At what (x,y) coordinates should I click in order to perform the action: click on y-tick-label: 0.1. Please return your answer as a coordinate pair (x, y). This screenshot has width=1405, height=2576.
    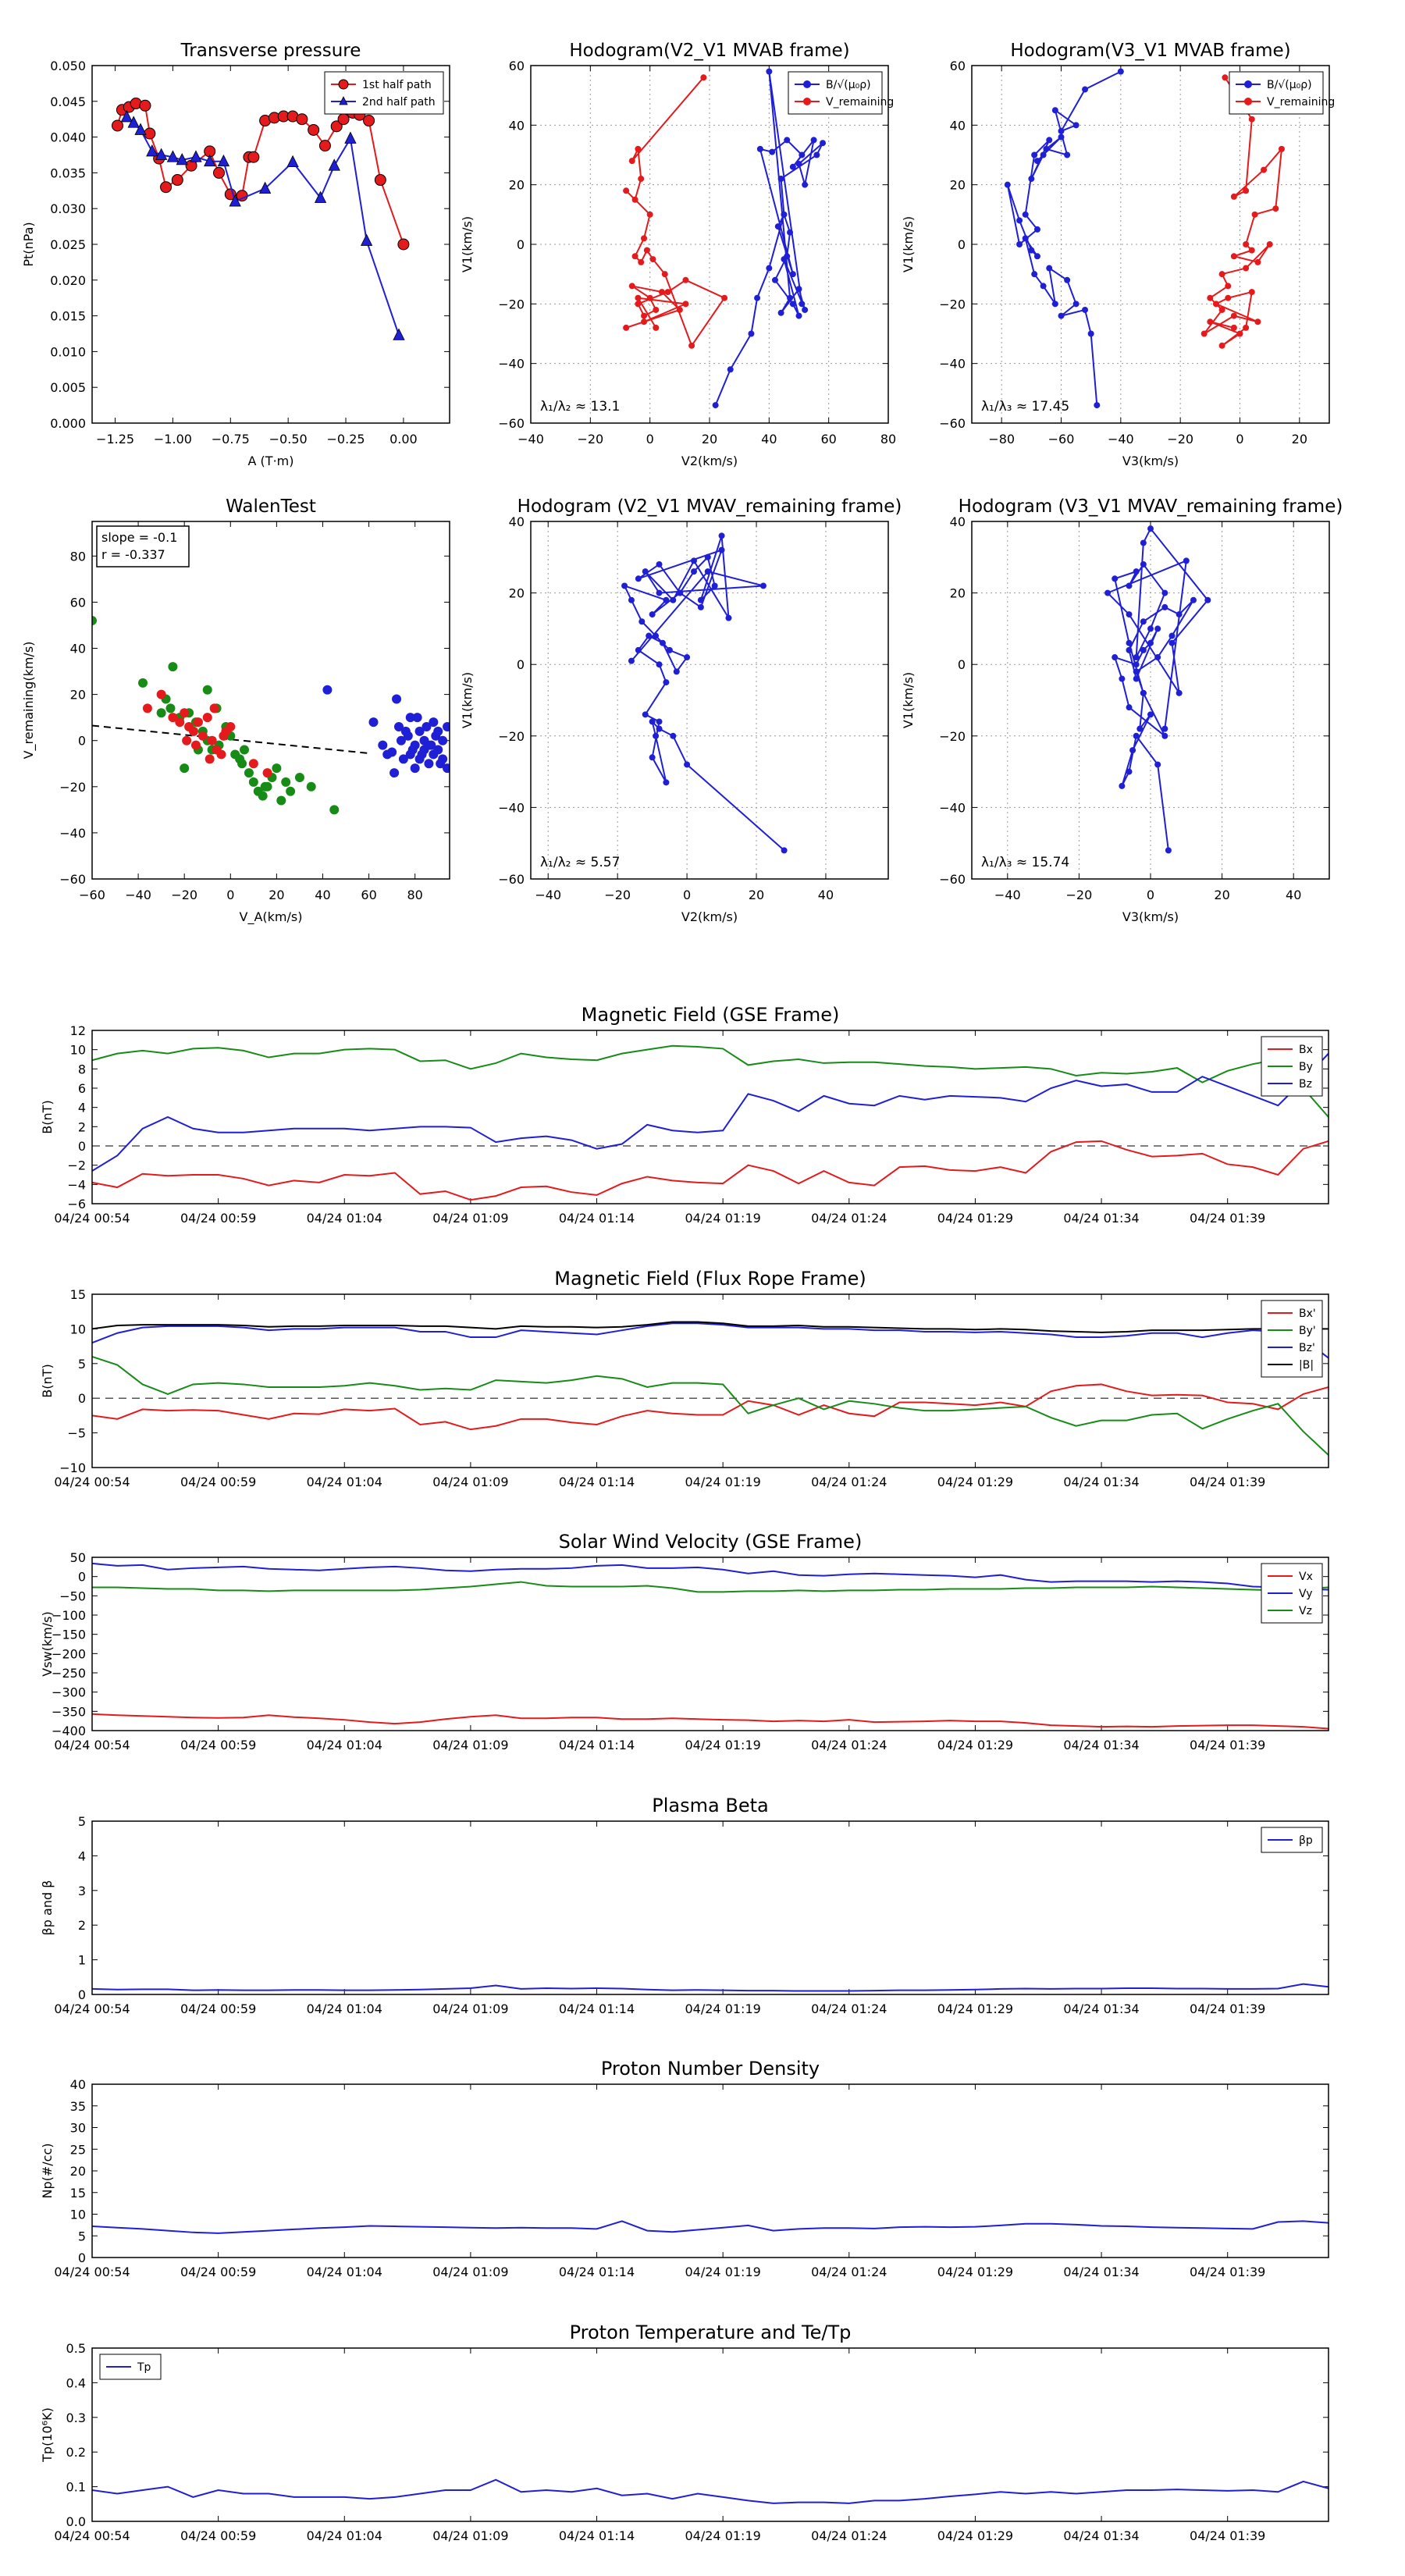
    Looking at the image, I should click on (76, 2487).